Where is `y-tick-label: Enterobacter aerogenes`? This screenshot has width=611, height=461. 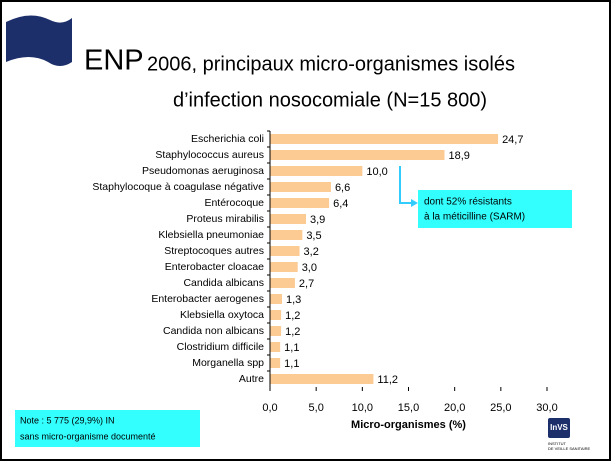
y-tick-label: Enterobacter aerogenes is located at coordinates (207, 299).